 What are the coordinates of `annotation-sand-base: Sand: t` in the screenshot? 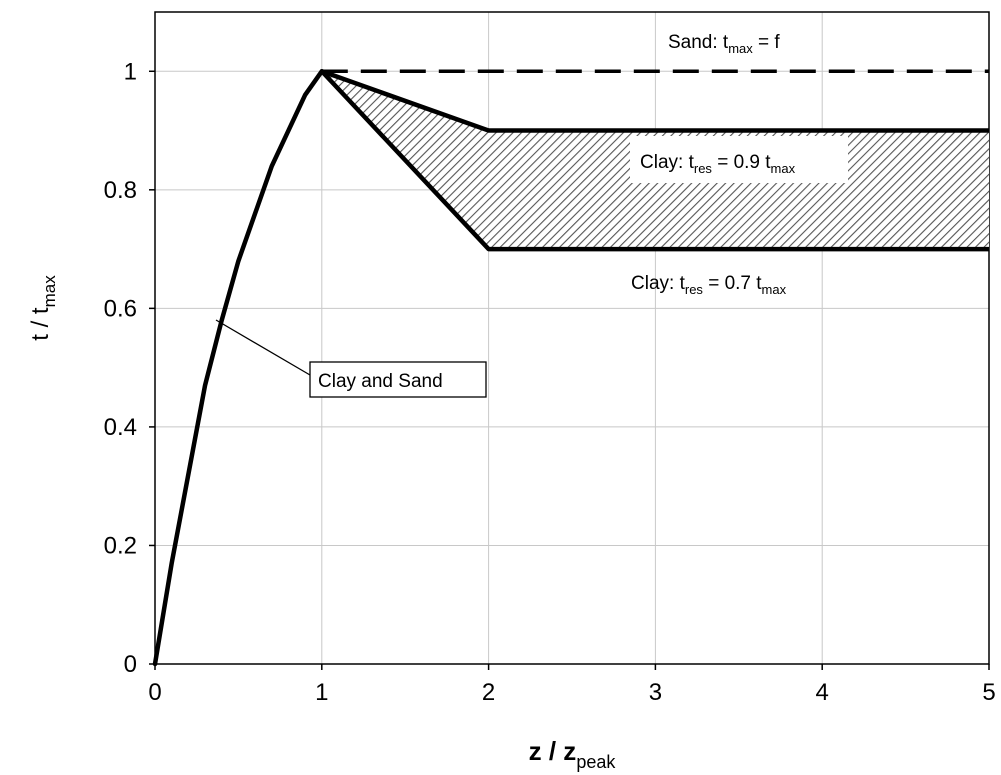 It's located at (698, 42).